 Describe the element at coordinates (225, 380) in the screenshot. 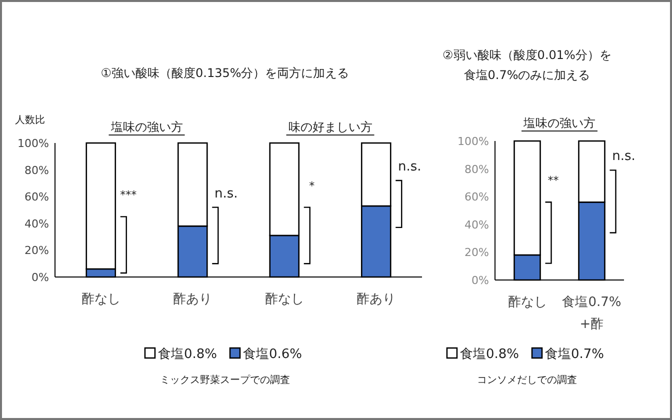

I see `text: ミックス野菜スープでの調査` at that location.